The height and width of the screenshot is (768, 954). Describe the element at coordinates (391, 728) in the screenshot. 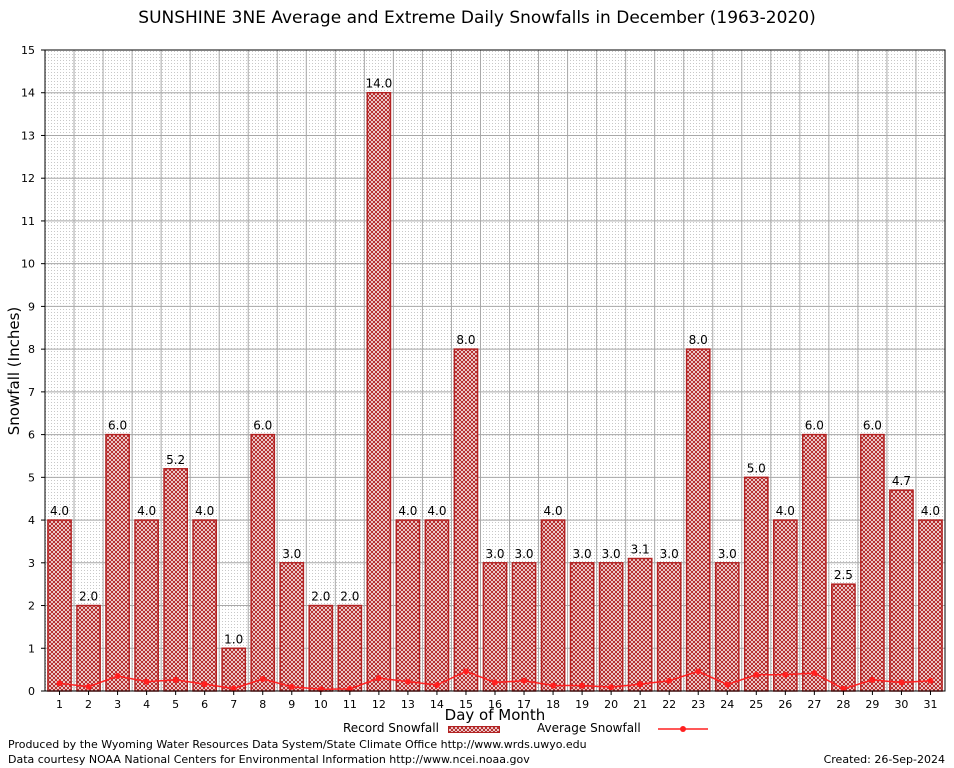

I see `legend-record-label: Record Snowfall` at that location.